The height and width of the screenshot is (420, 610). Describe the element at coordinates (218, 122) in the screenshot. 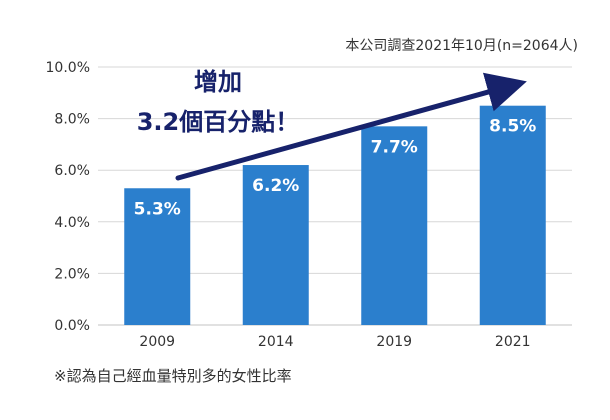

I see `annotation-line-2: 3.2個百分點！` at that location.